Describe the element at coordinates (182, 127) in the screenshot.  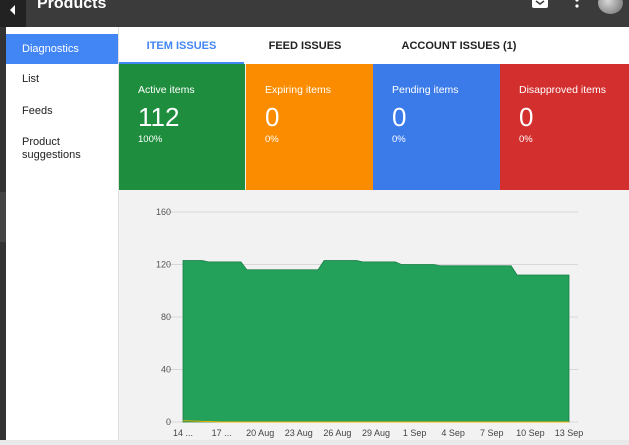
I see `active-items-card: Active items 112 100%` at that location.